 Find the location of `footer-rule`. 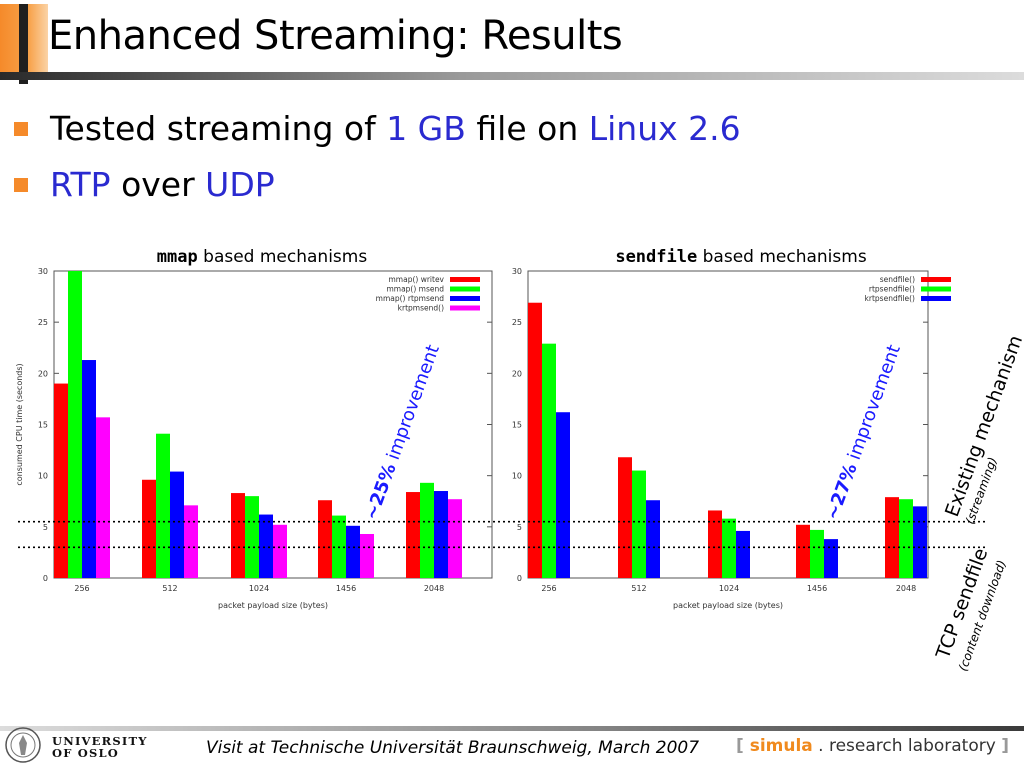

footer-rule is located at coordinates (512, 728).